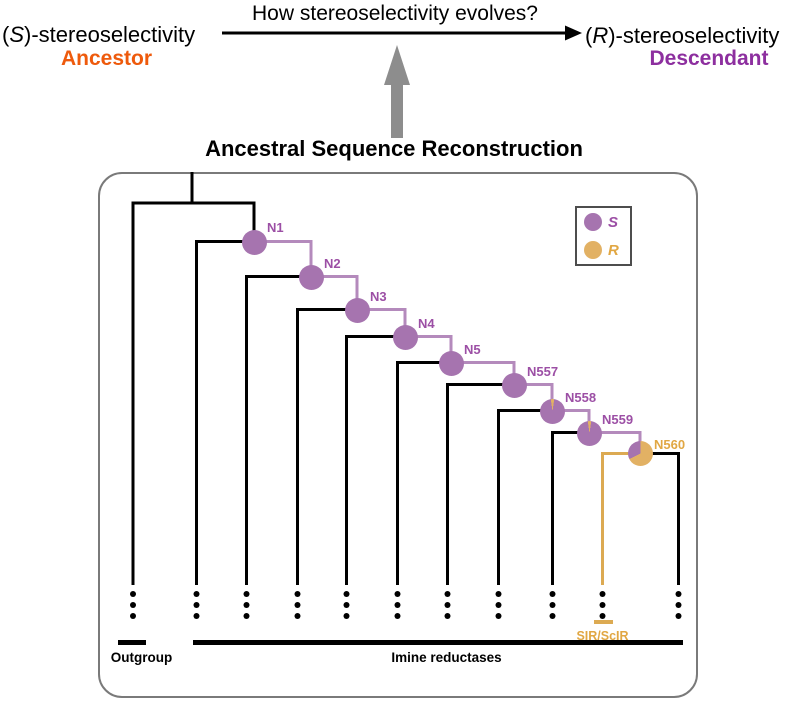  I want to click on node-label-n5: N5, so click(472, 349).